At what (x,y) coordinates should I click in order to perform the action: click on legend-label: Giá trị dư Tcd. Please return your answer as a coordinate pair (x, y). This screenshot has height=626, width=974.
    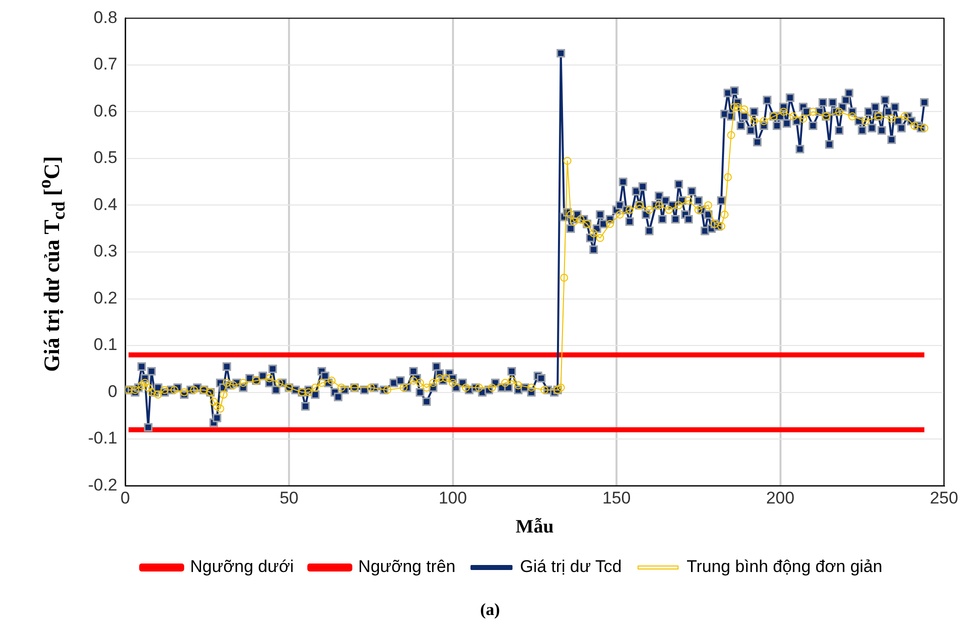
    Looking at the image, I should click on (571, 566).